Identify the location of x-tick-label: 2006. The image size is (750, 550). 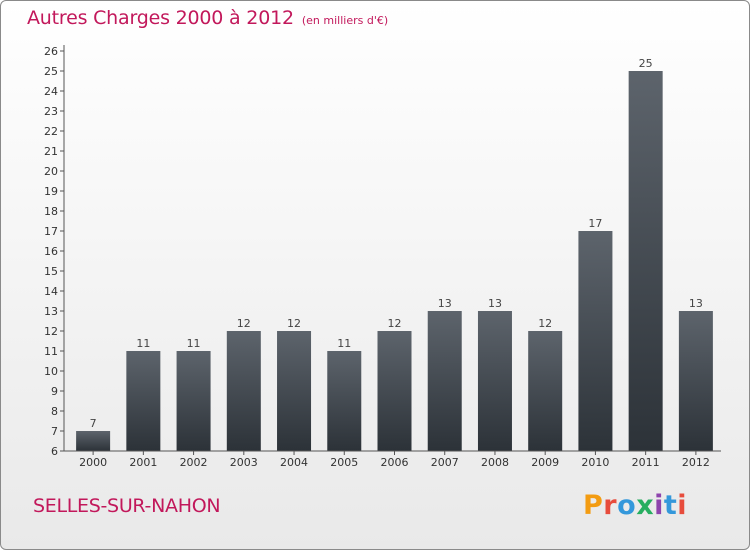
(395, 462).